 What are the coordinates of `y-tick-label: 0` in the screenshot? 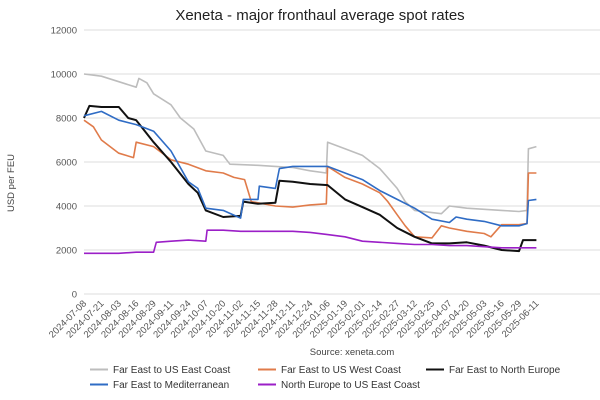 It's located at (74, 295).